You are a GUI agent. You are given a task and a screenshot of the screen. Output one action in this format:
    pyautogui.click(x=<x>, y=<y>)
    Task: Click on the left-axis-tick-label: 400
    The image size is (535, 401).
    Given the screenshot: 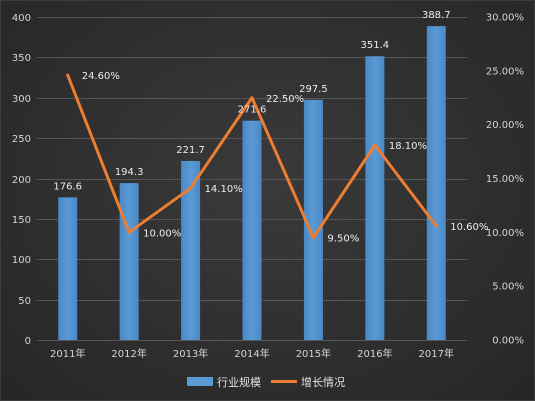 What is the action you would take?
    pyautogui.click(x=21, y=18)
    